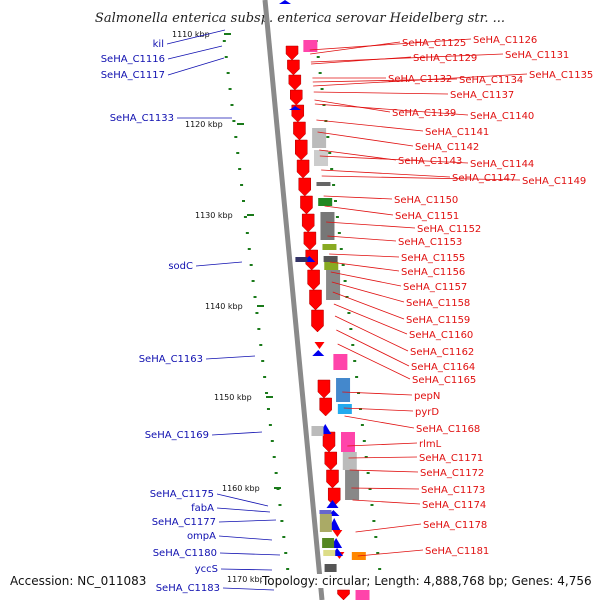 The width and height of the screenshot is (600, 600). Describe the element at coordinates (434, 43) in the screenshot. I see `reverse-gene-label: SeHA_C1125` at that location.